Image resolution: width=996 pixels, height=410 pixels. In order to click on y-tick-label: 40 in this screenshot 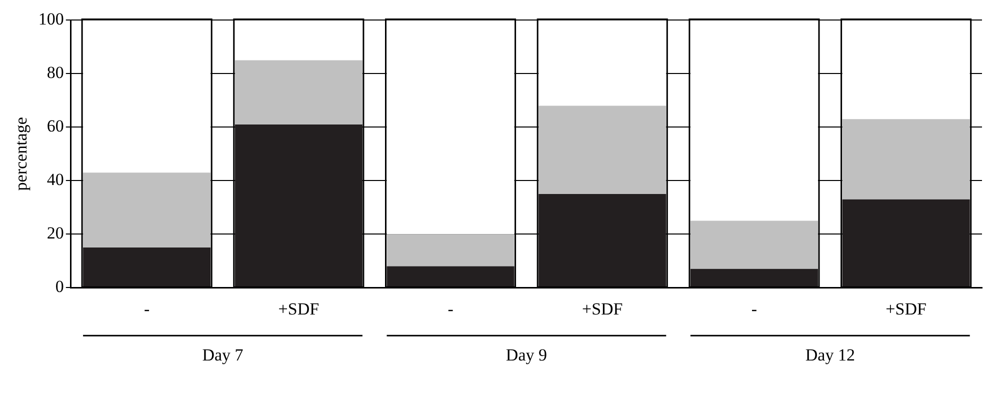, I will do `click(55, 180)`.